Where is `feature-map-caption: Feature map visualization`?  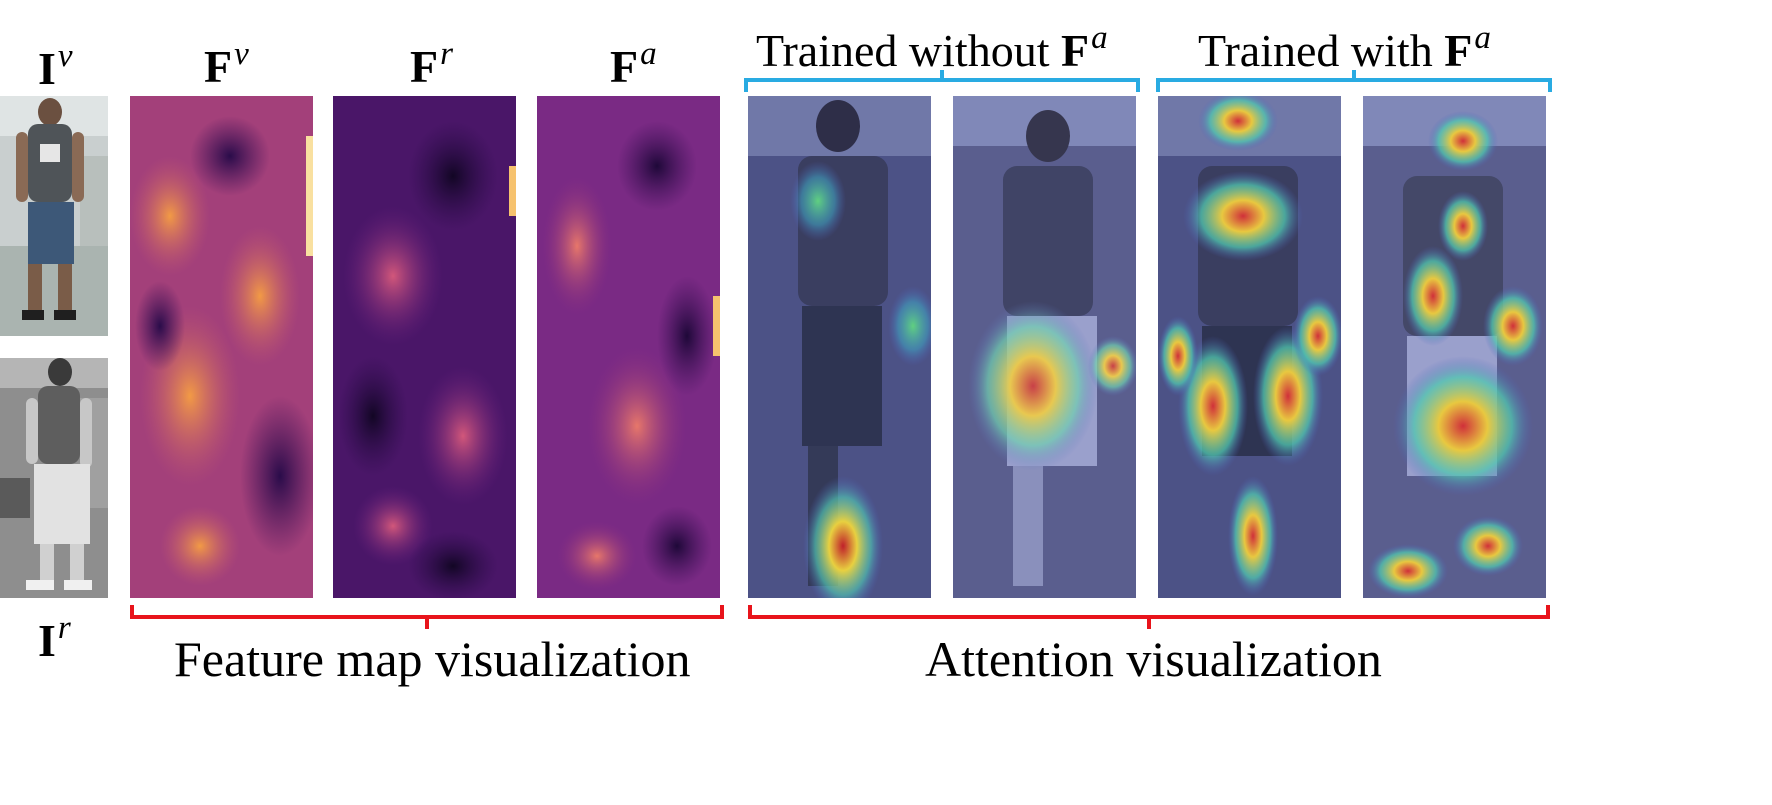 feature-map-caption: Feature map visualization is located at coordinates (432, 659).